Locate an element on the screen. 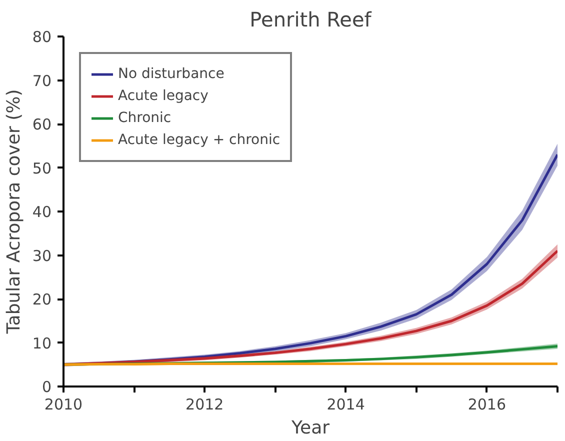  x-tick-label: 2014 is located at coordinates (345, 405).